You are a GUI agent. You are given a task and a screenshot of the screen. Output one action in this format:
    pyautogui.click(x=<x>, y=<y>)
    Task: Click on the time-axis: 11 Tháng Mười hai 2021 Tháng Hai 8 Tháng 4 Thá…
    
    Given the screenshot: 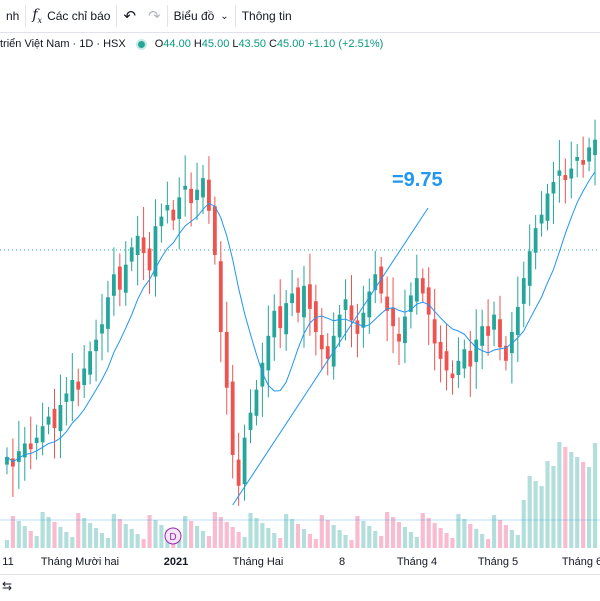 What is the action you would take?
    pyautogui.click(x=300, y=561)
    